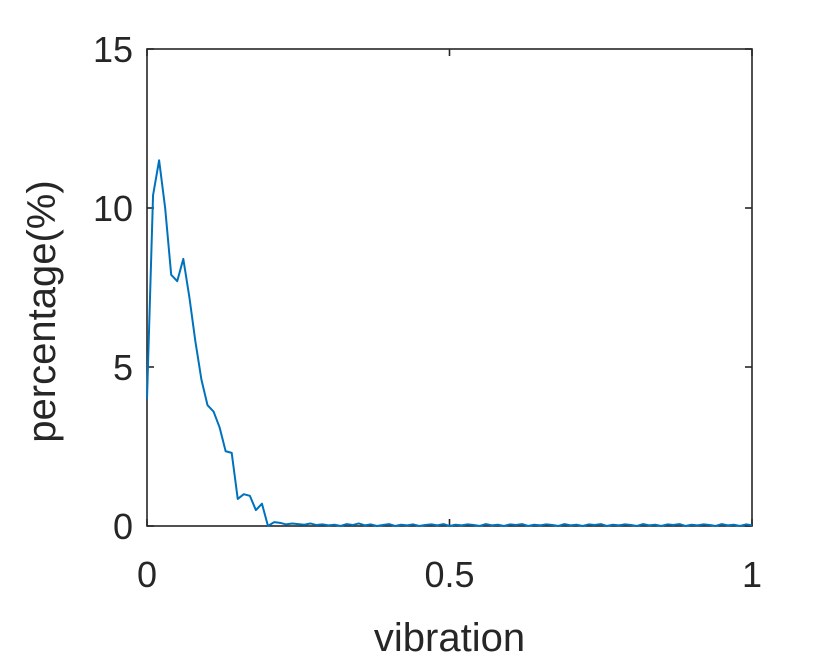  What do you see at coordinates (449, 638) in the screenshot?
I see `x-axis-label: vibration` at bounding box center [449, 638].